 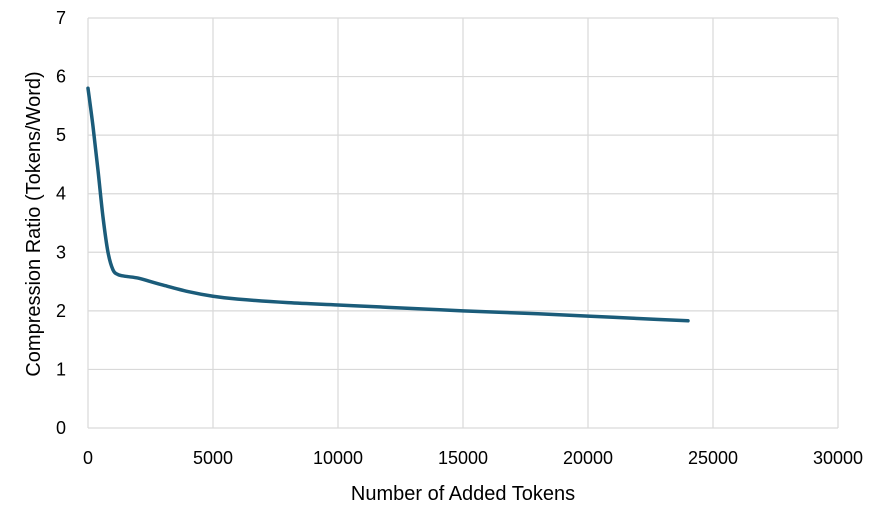 I want to click on y-tick-label: 4, so click(x=61, y=194).